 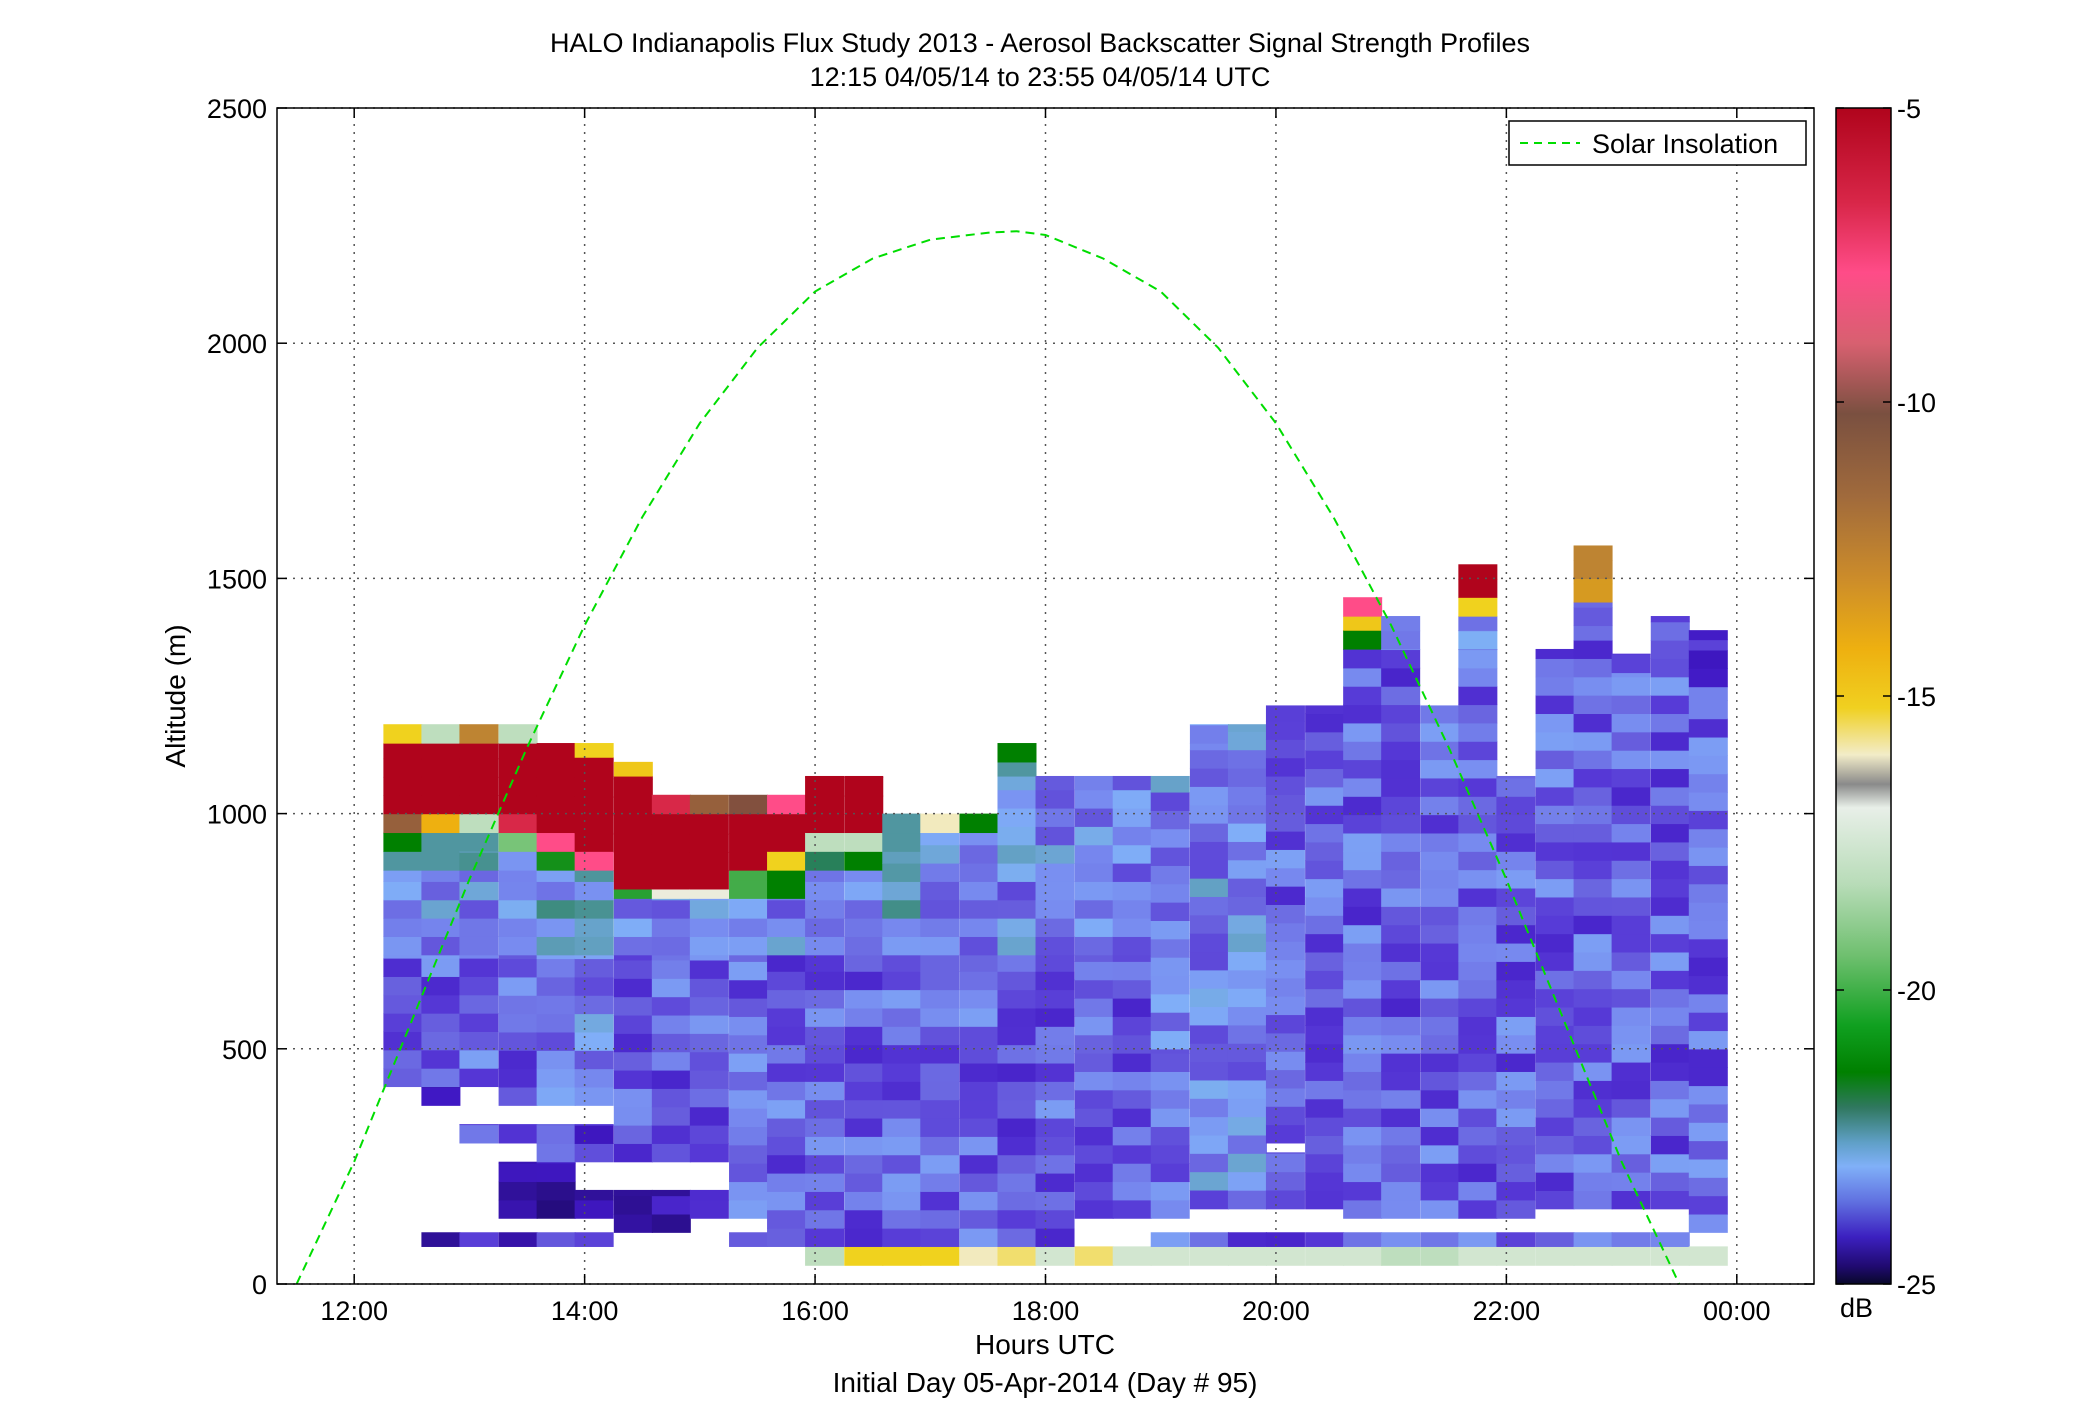 What do you see at coordinates (1657, 143) in the screenshot?
I see `legend-box` at bounding box center [1657, 143].